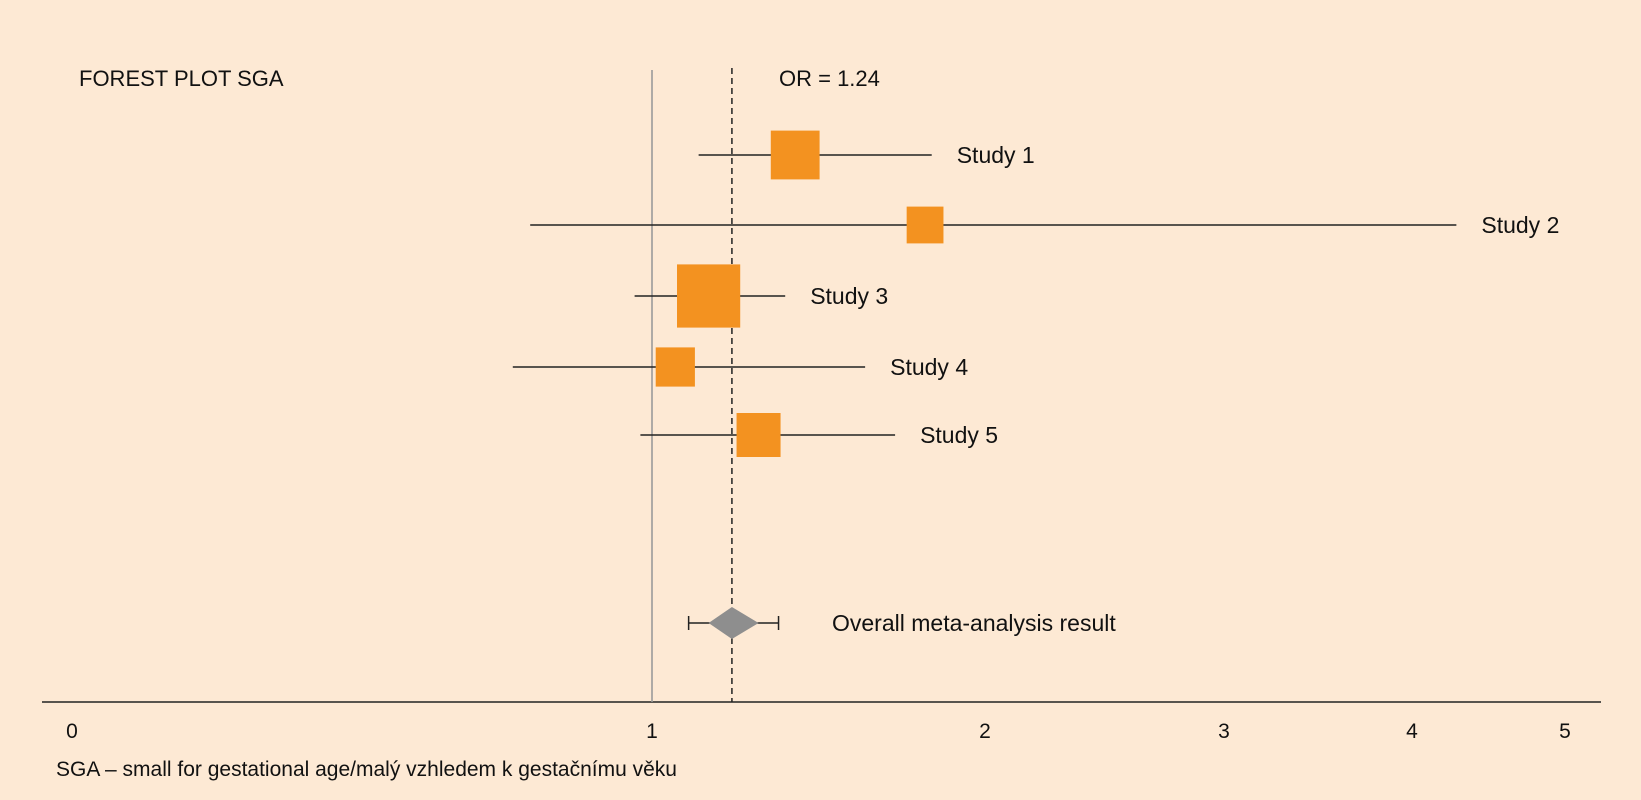 The height and width of the screenshot is (800, 1641). Describe the element at coordinates (1412, 731) in the screenshot. I see `x-tick-label-4: 4` at that location.